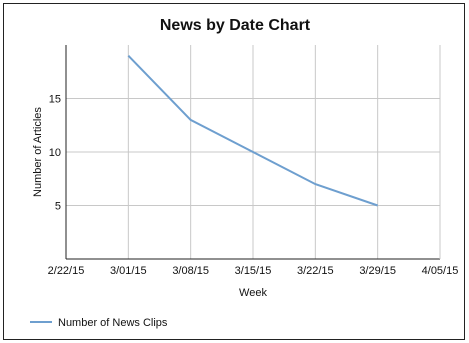  I want to click on legend: Number of News Clips, so click(99, 323).